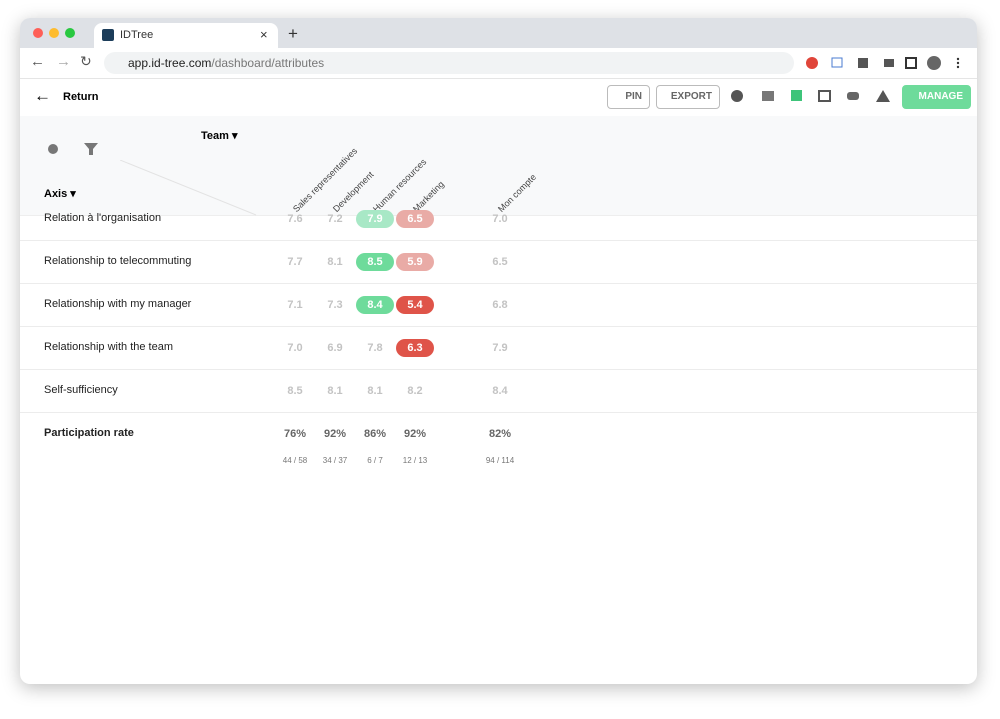 The height and width of the screenshot is (719, 1000). What do you see at coordinates (415, 305) in the screenshot?
I see `score-cell: 5.4` at bounding box center [415, 305].